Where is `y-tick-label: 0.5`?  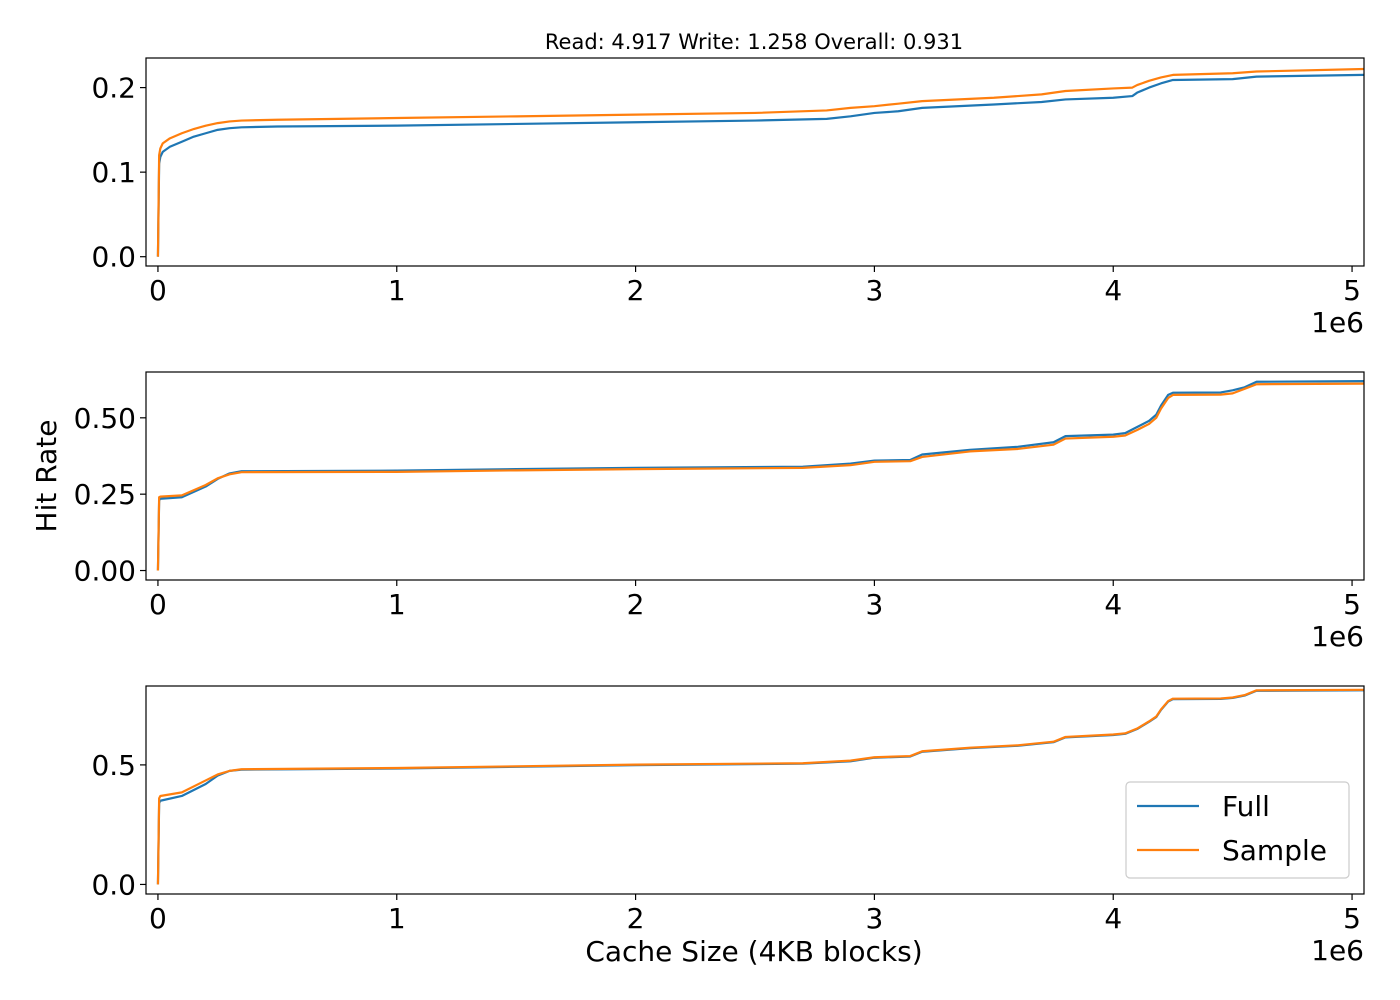 y-tick-label: 0.5 is located at coordinates (113, 765).